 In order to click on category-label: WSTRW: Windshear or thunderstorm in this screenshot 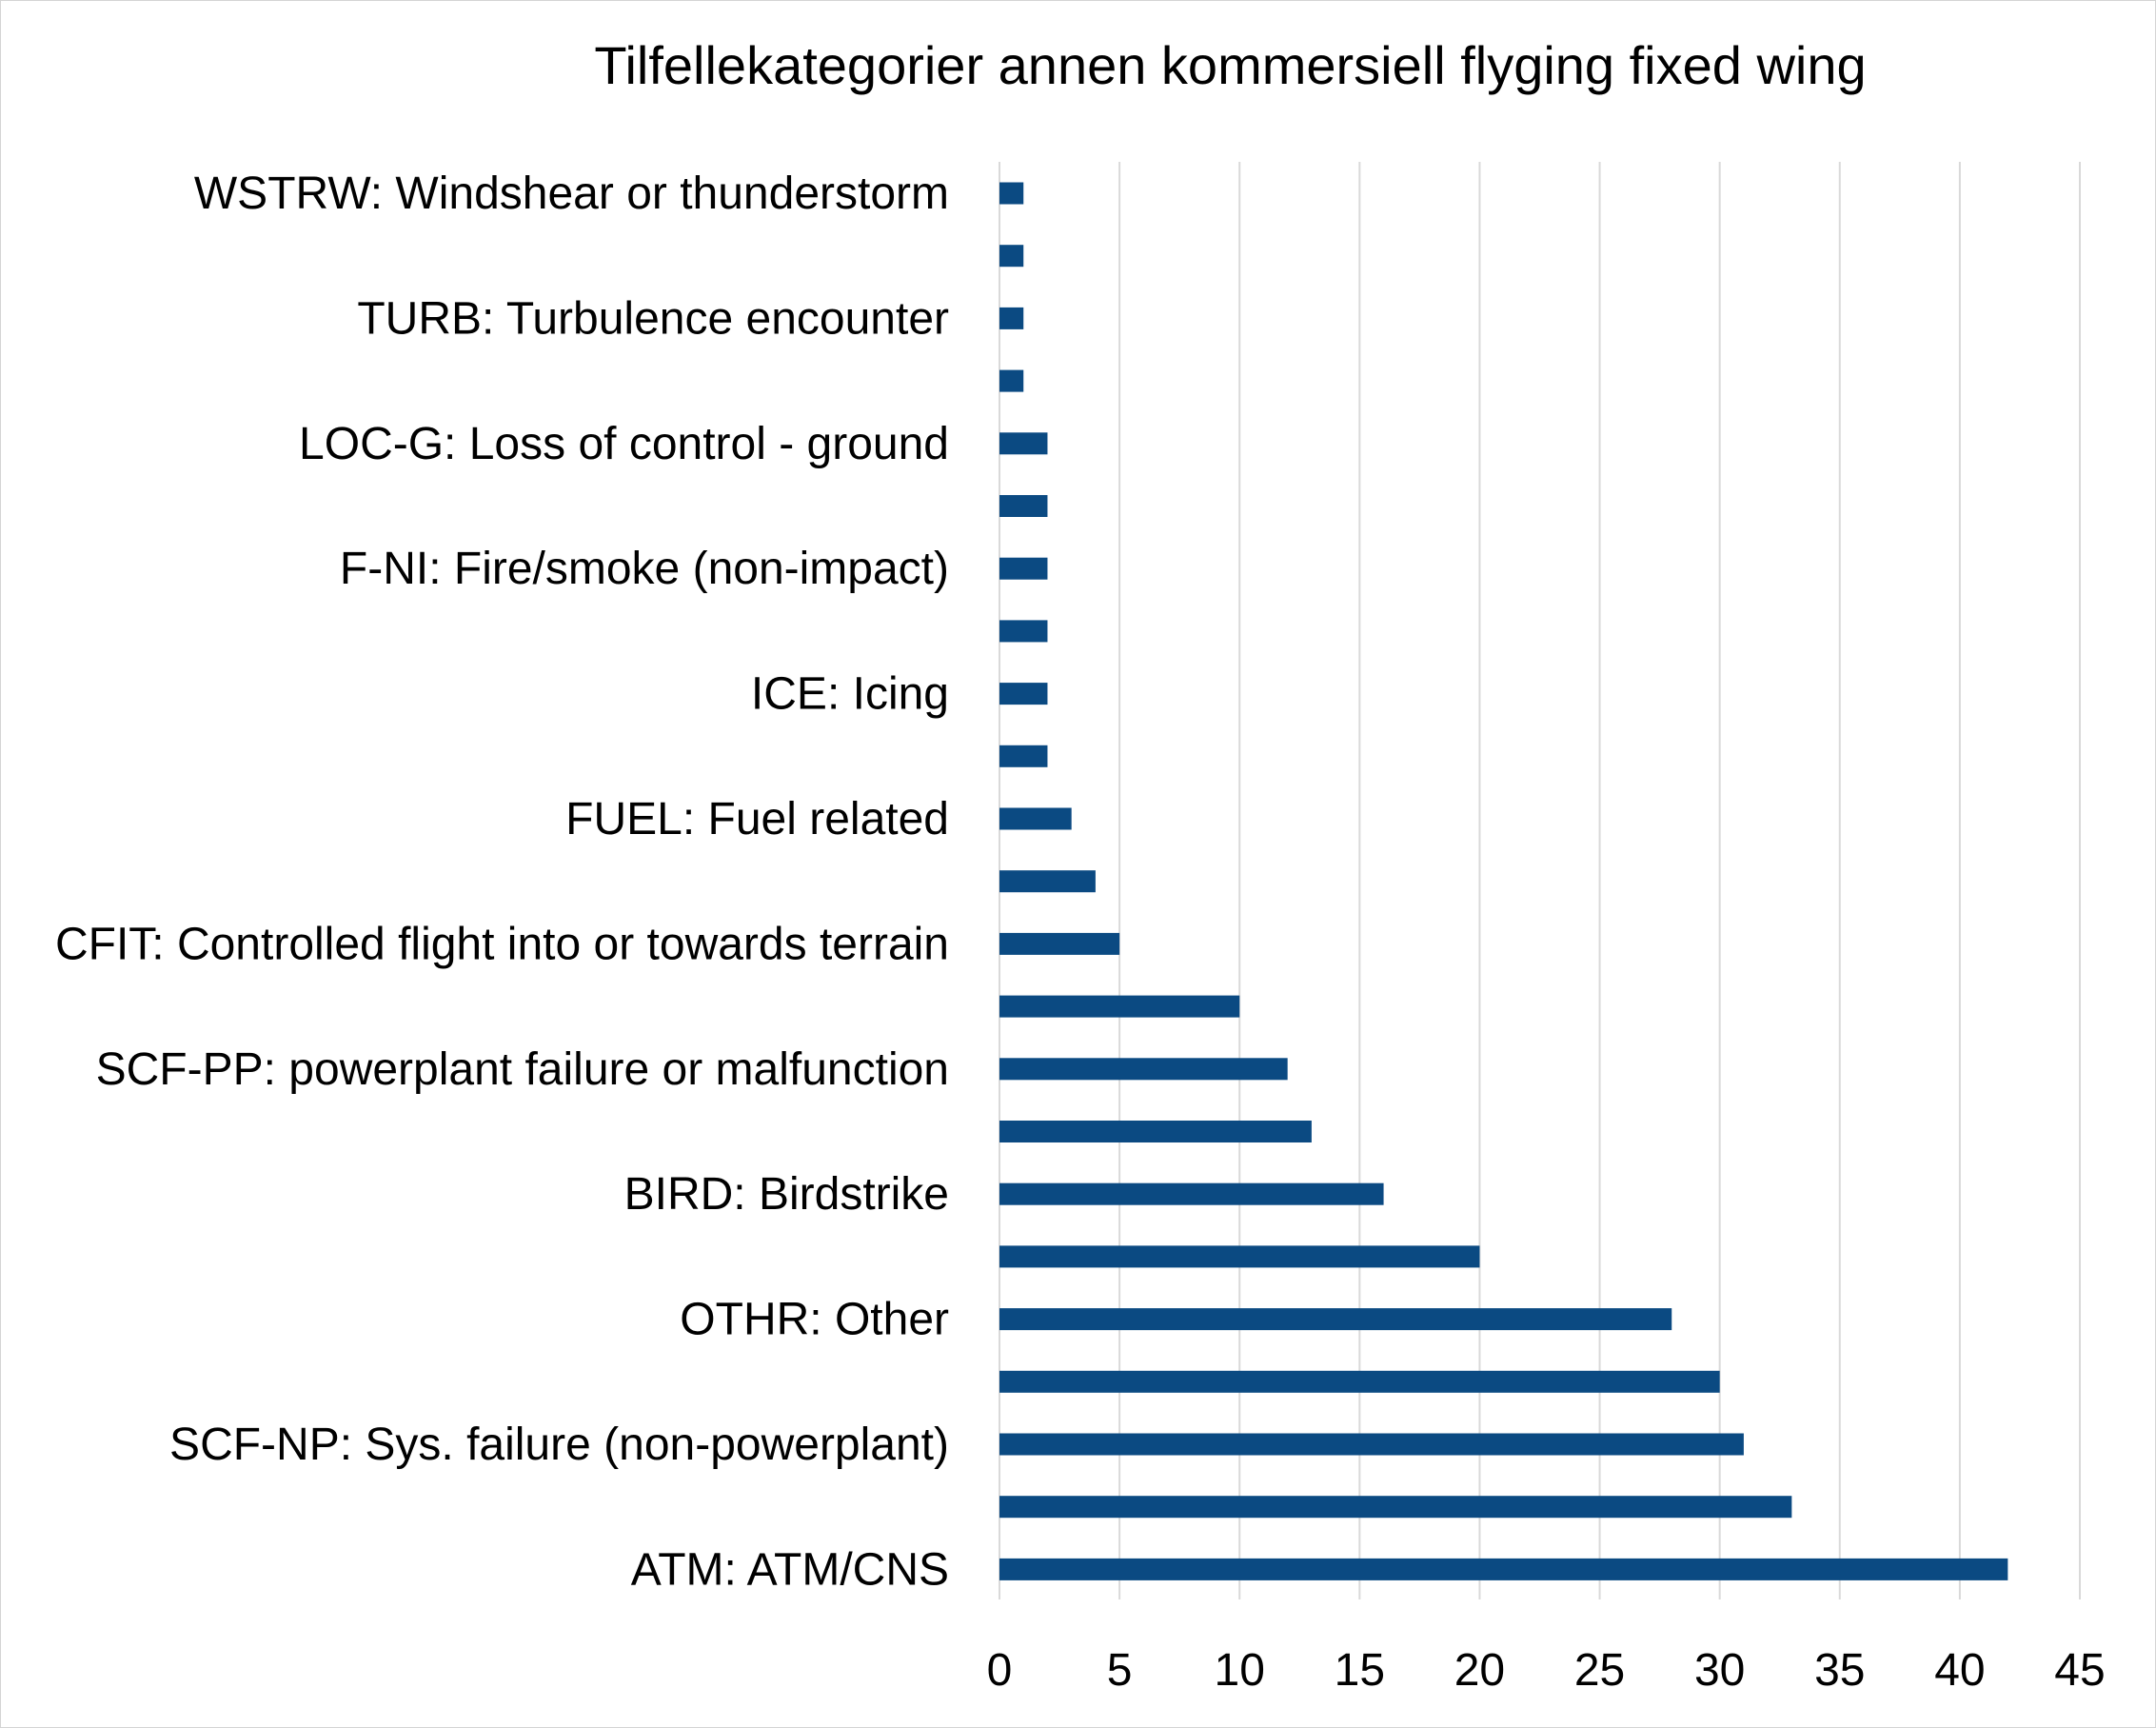, I will do `click(571, 194)`.